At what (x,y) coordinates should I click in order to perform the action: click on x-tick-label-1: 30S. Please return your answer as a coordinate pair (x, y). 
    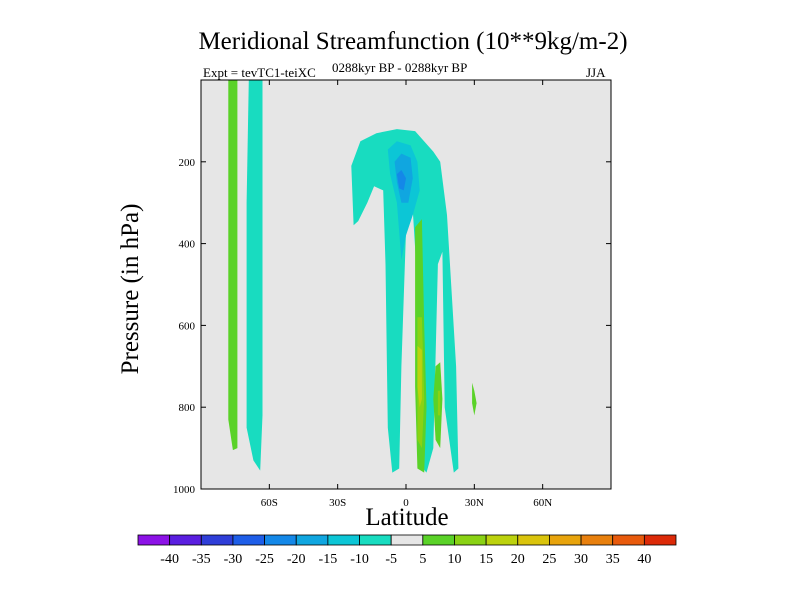
    Looking at the image, I should click on (337, 503).